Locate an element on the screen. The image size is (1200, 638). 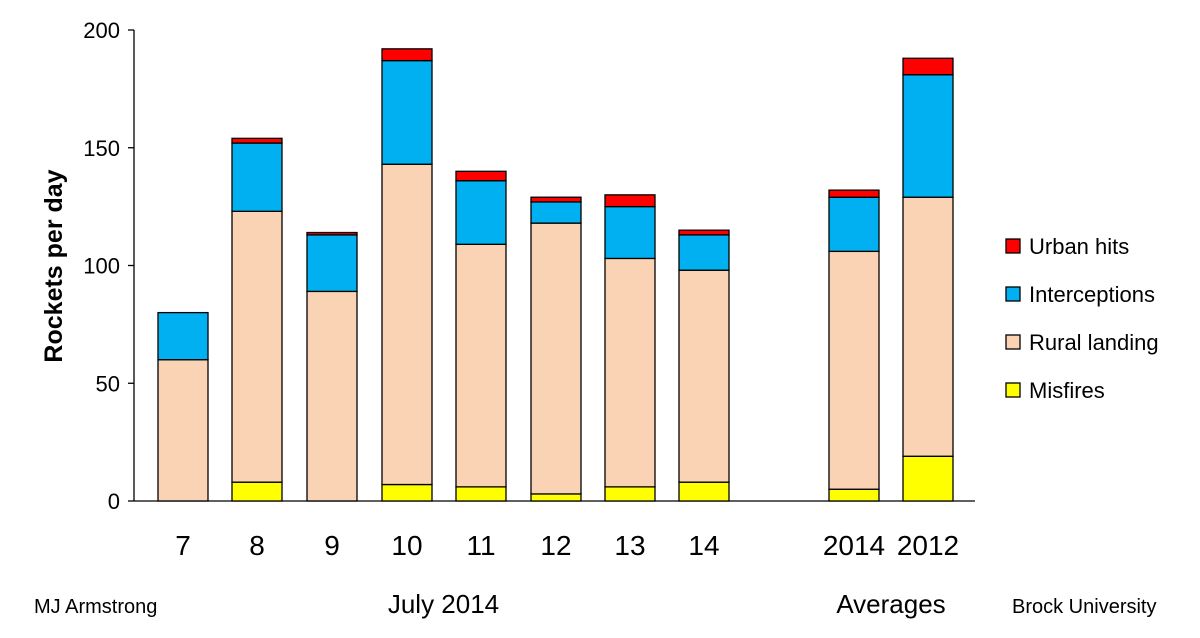
institution-credit: Brock University is located at coordinates (1084, 607).